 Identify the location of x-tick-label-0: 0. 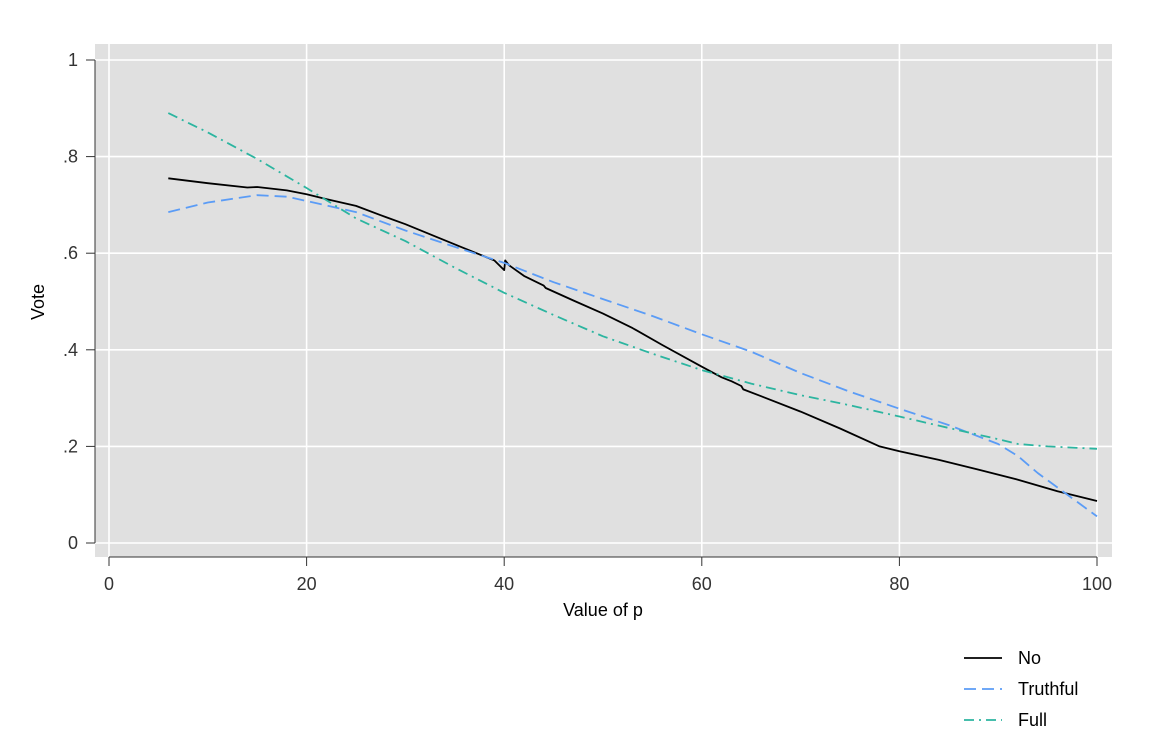
(109, 584).